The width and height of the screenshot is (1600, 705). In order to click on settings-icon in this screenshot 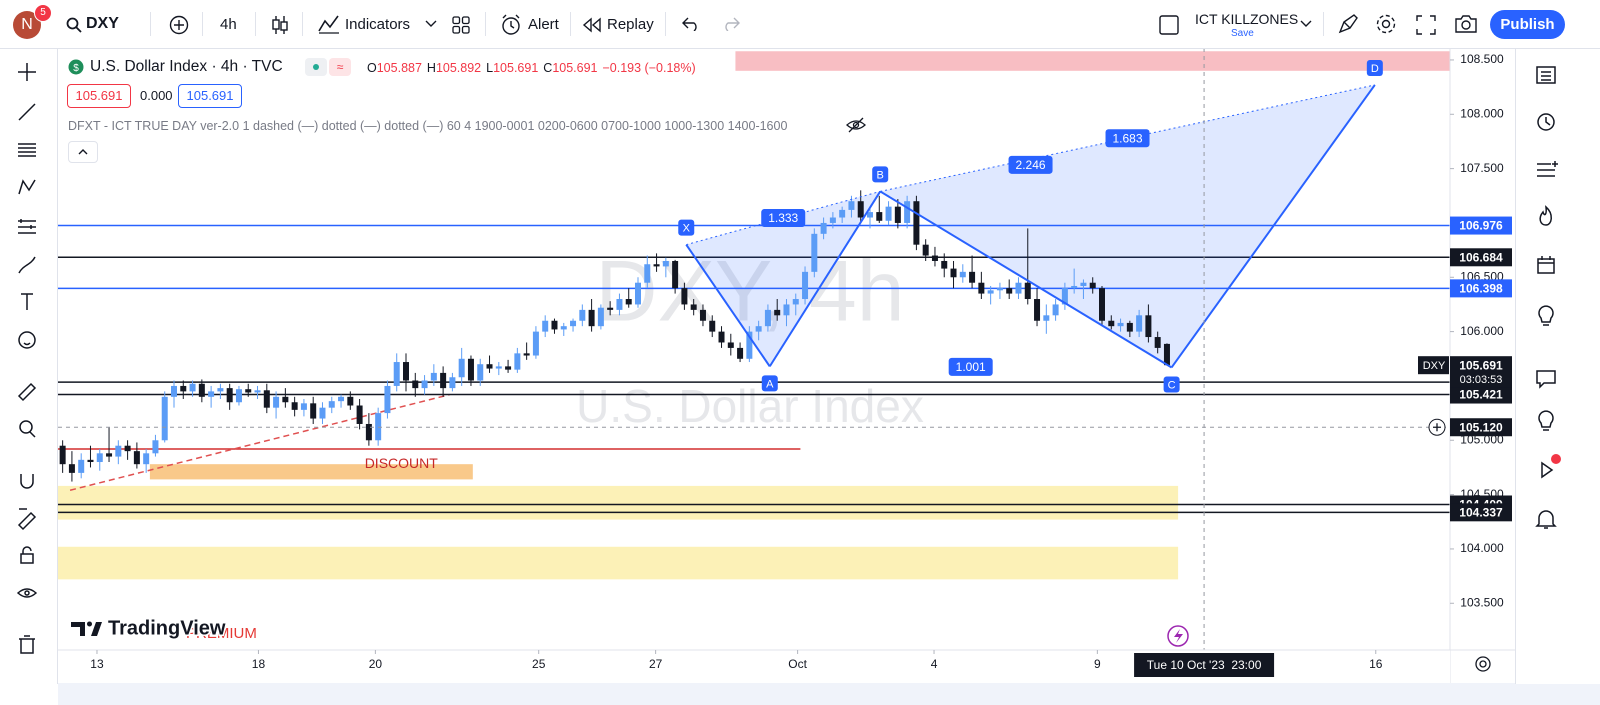, I will do `click(1386, 24)`.